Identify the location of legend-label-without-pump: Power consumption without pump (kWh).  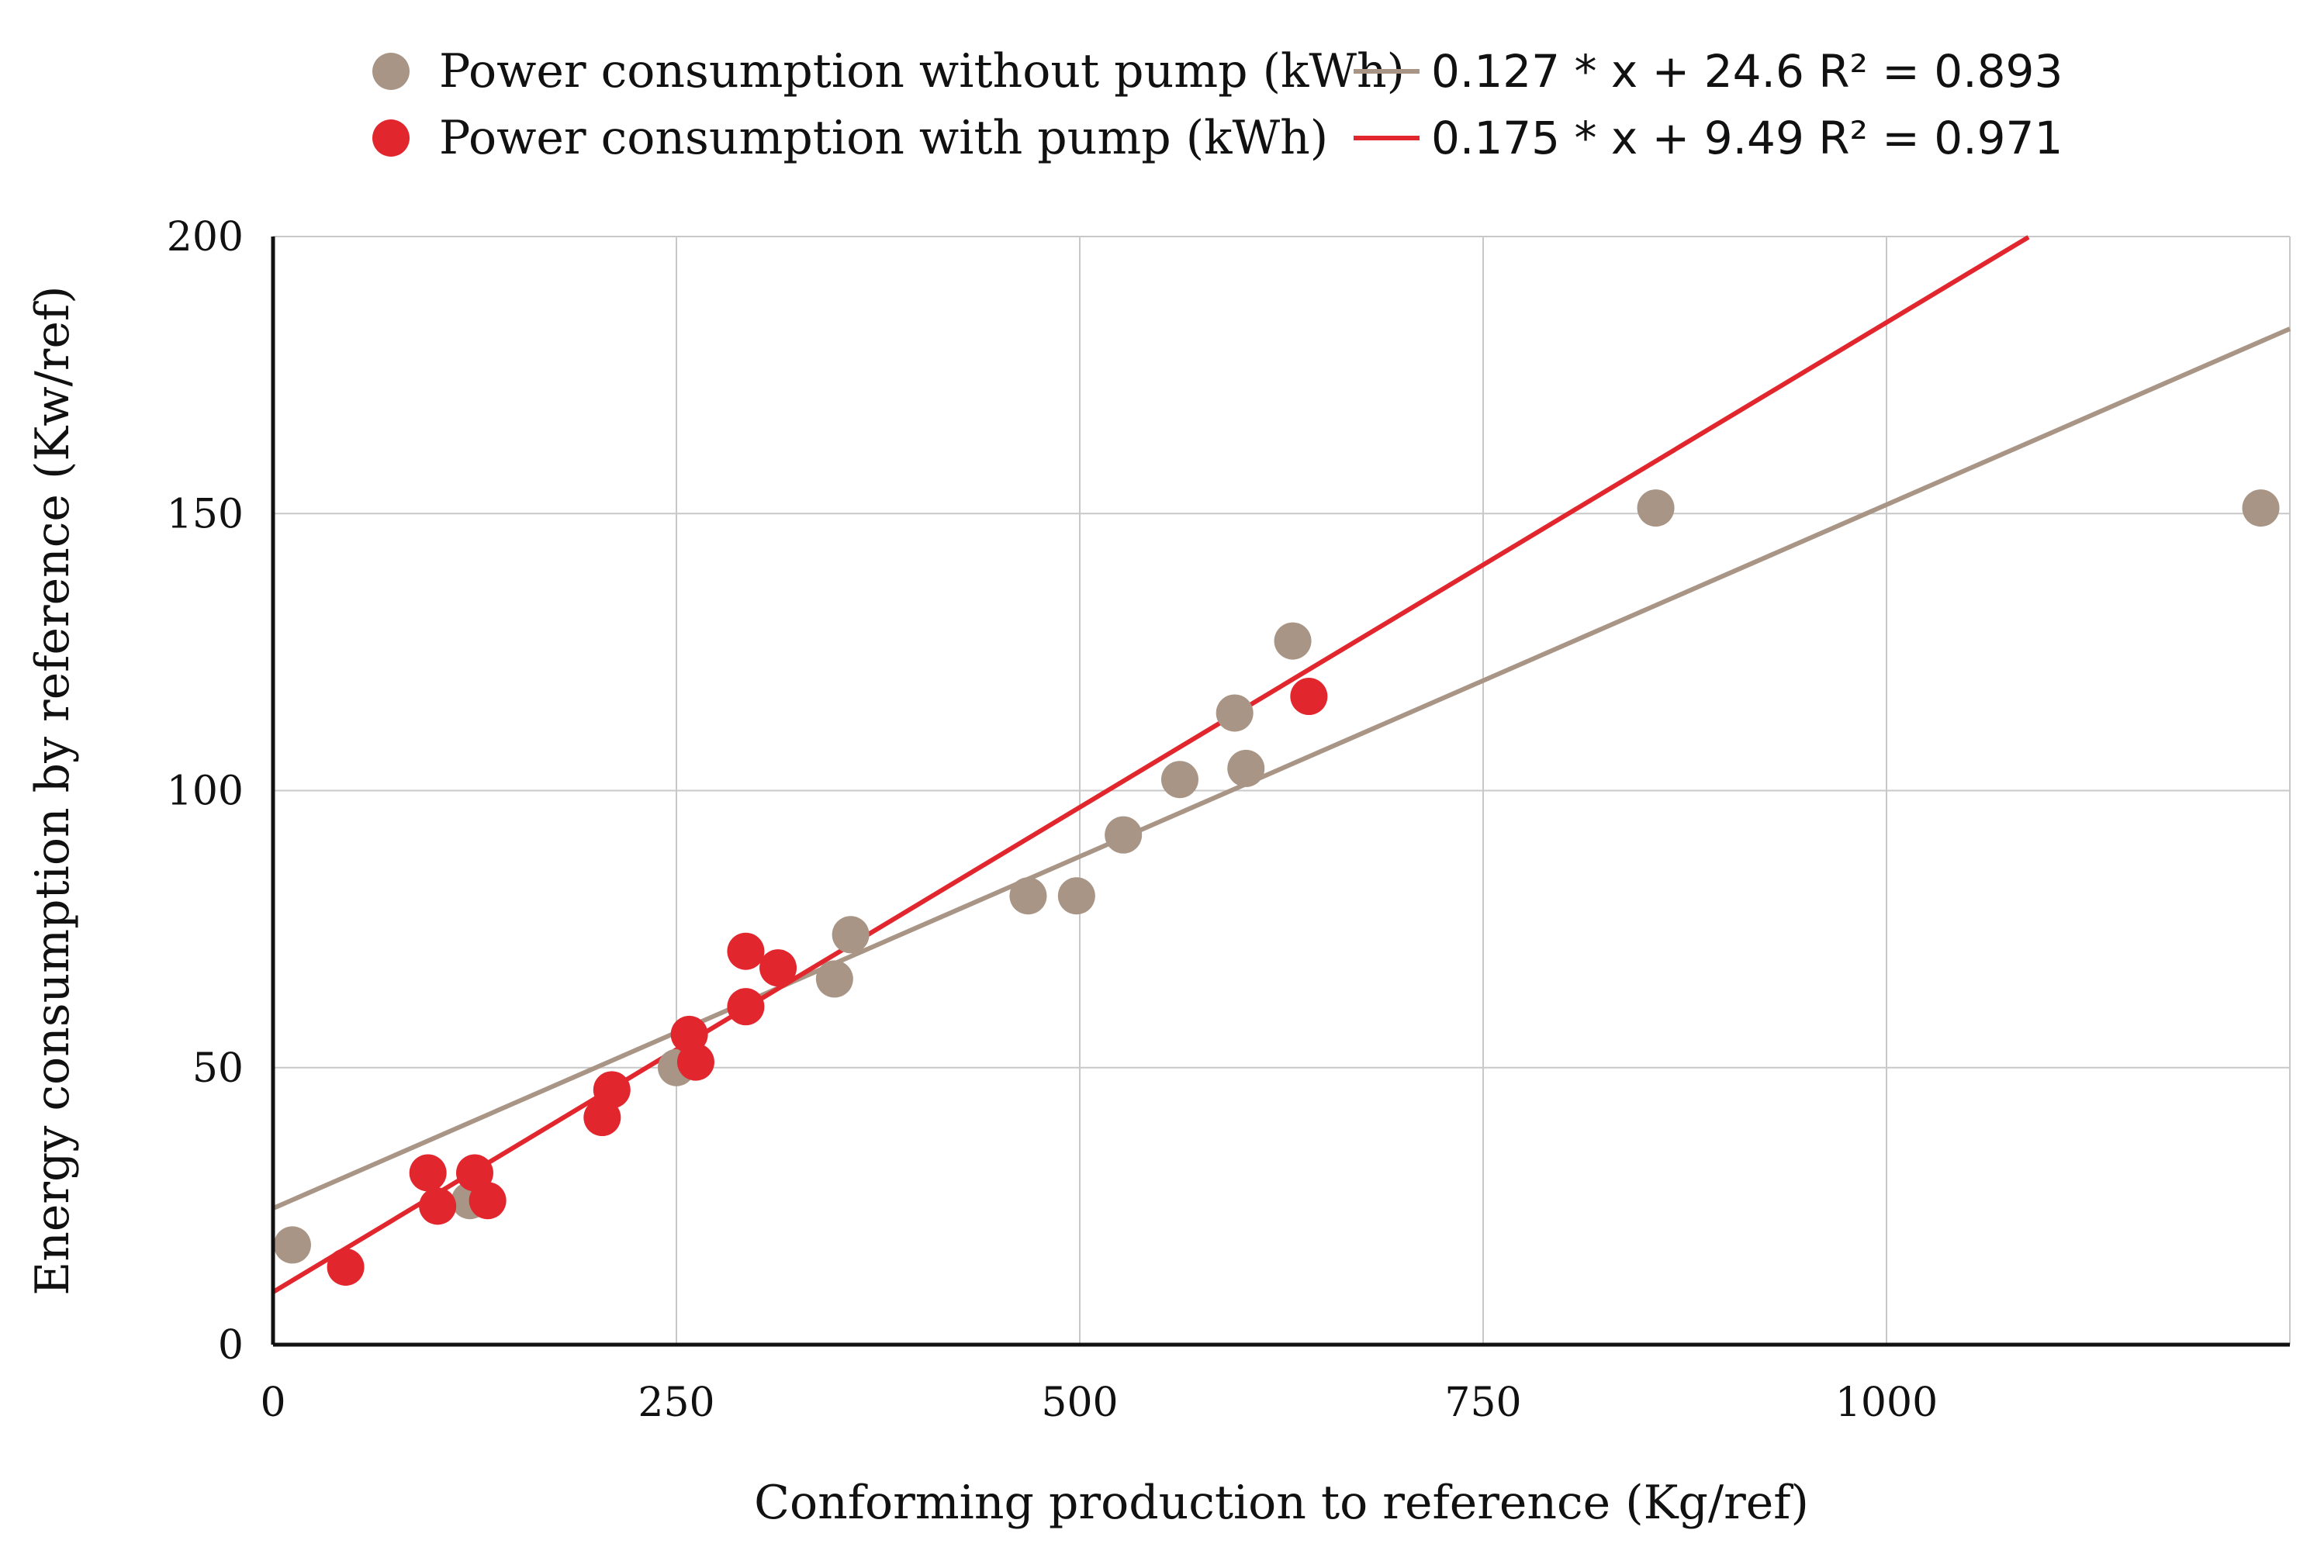
(922, 71).